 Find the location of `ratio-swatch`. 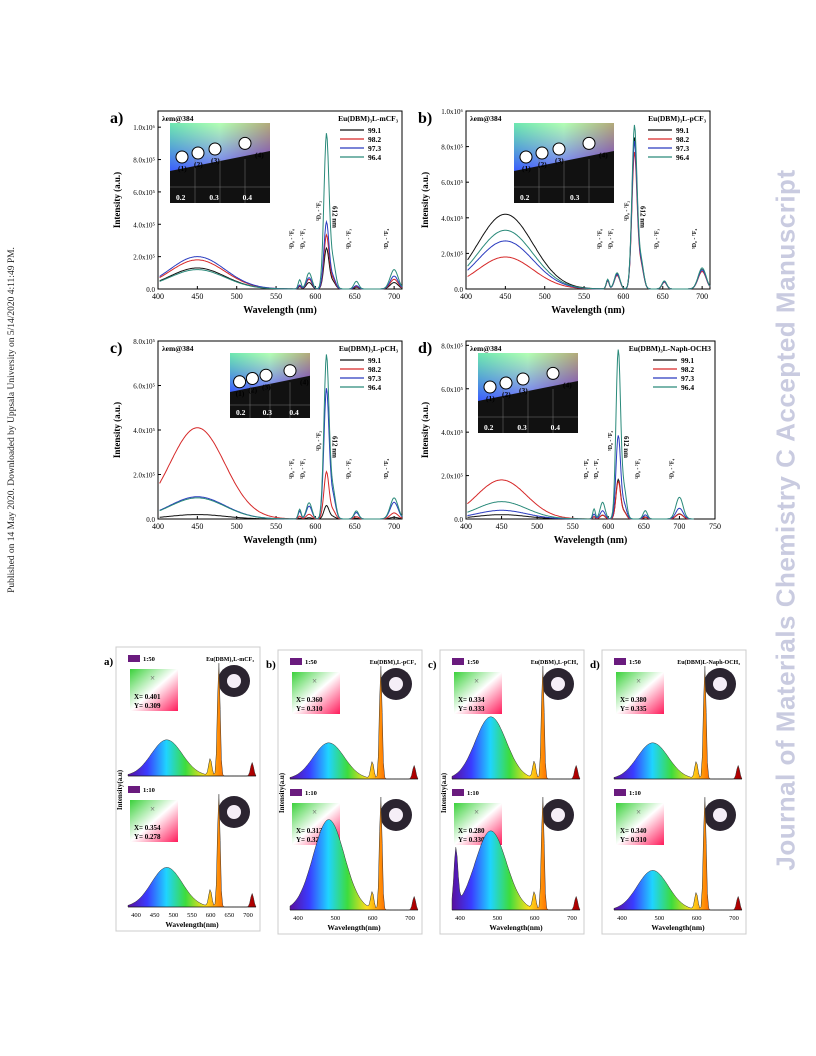

ratio-swatch is located at coordinates (620, 792).